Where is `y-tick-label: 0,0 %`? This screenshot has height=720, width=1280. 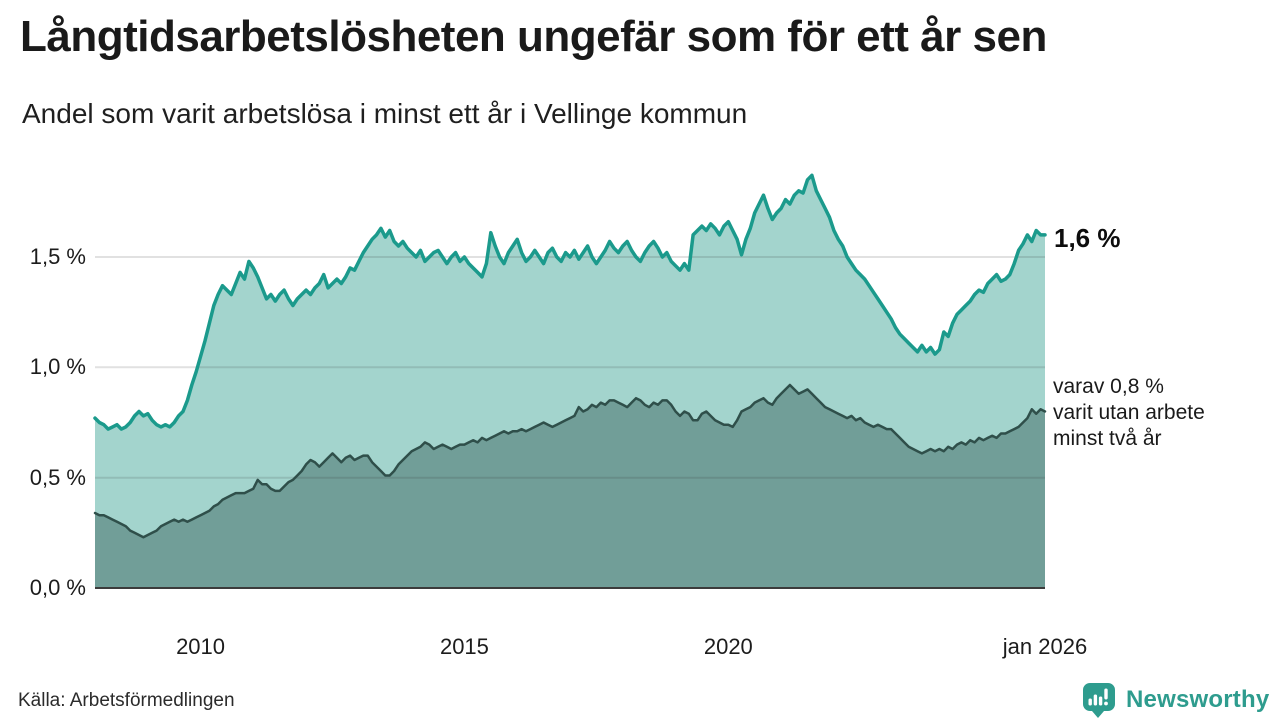 y-tick-label: 0,0 % is located at coordinates (57, 587).